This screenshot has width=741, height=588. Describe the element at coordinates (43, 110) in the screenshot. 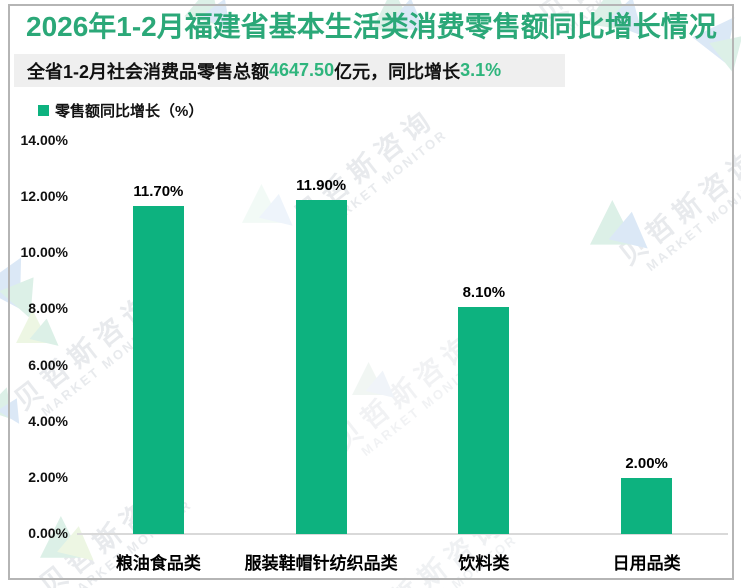

I see `legend-swatch-icon` at that location.